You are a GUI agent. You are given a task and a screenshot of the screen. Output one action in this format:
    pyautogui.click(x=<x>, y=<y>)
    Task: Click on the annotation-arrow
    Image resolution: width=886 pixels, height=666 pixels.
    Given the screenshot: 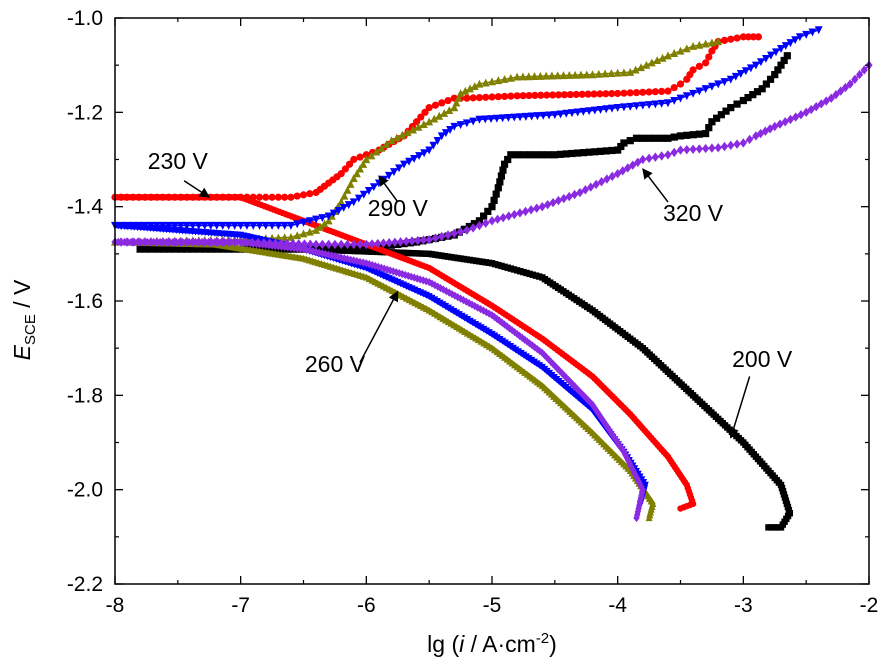 What is the action you would take?
    pyautogui.click(x=655, y=185)
    